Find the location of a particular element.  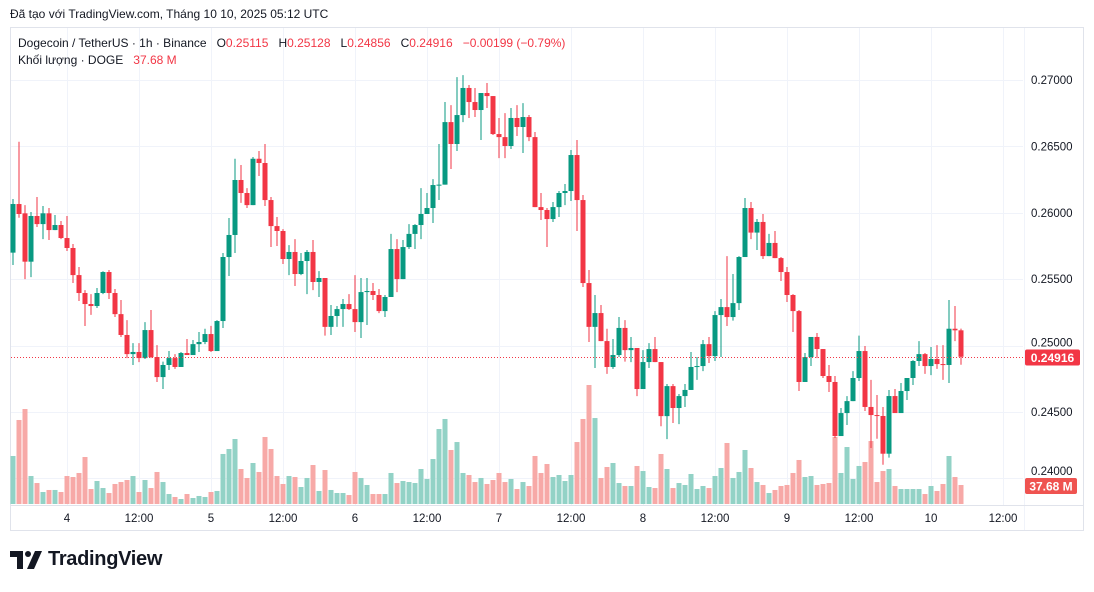

time-tick-label: 12:00 is located at coordinates (427, 519).